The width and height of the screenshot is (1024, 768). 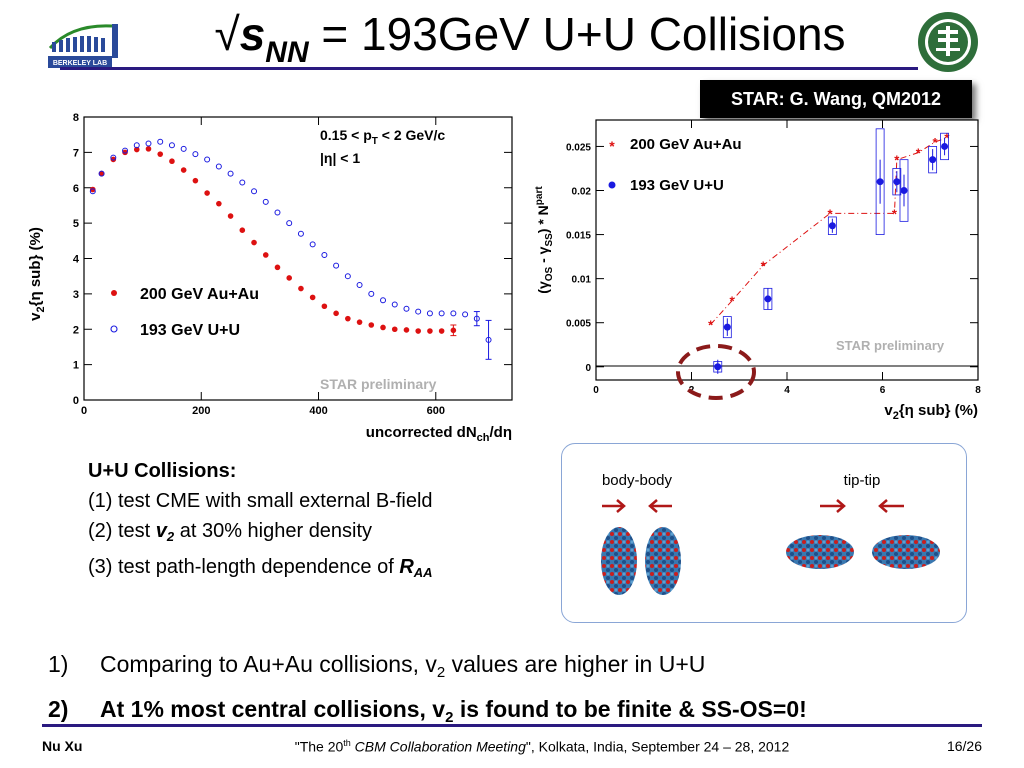 I want to click on x-tick-label: 6, so click(x=883, y=390).